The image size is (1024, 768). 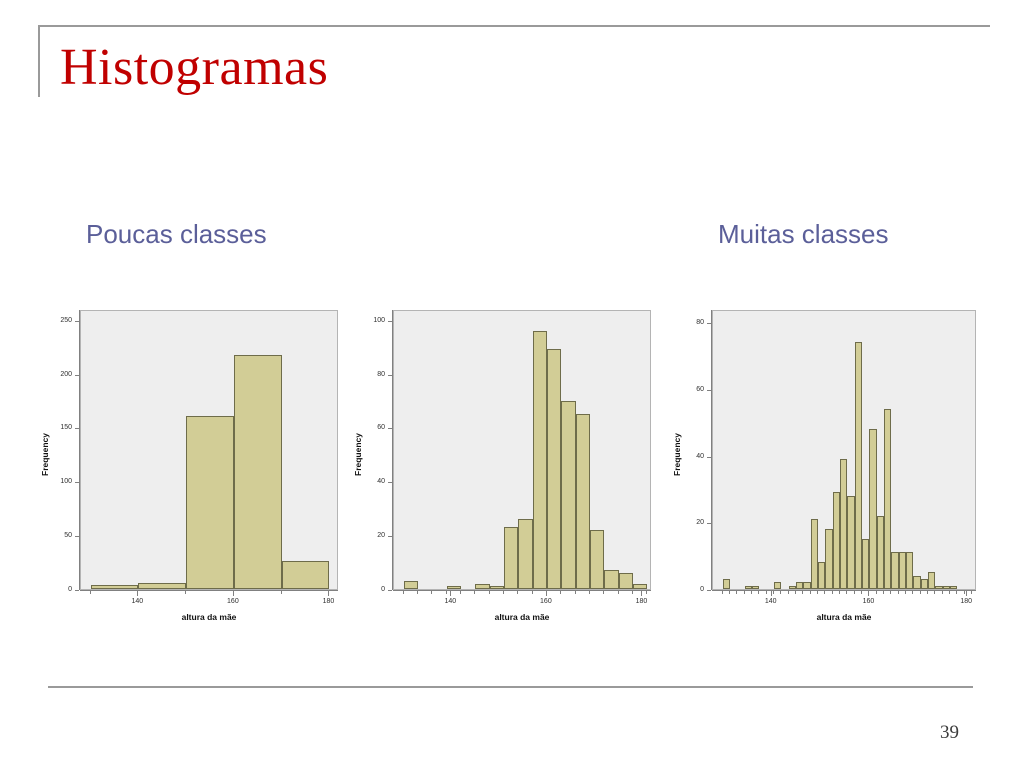 I want to click on y-axis-tick-label: 50, so click(x=68, y=536).